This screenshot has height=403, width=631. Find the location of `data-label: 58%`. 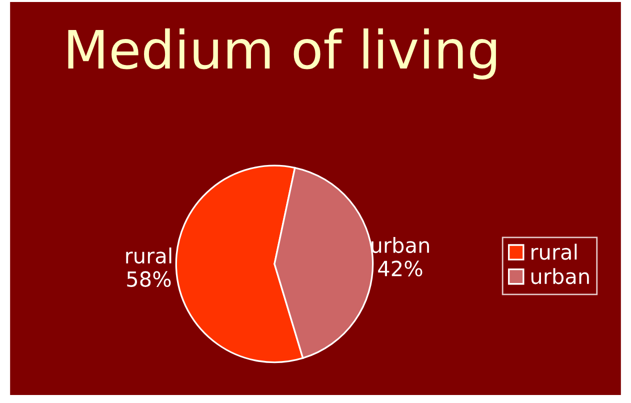

data-label: 58% is located at coordinates (149, 279).